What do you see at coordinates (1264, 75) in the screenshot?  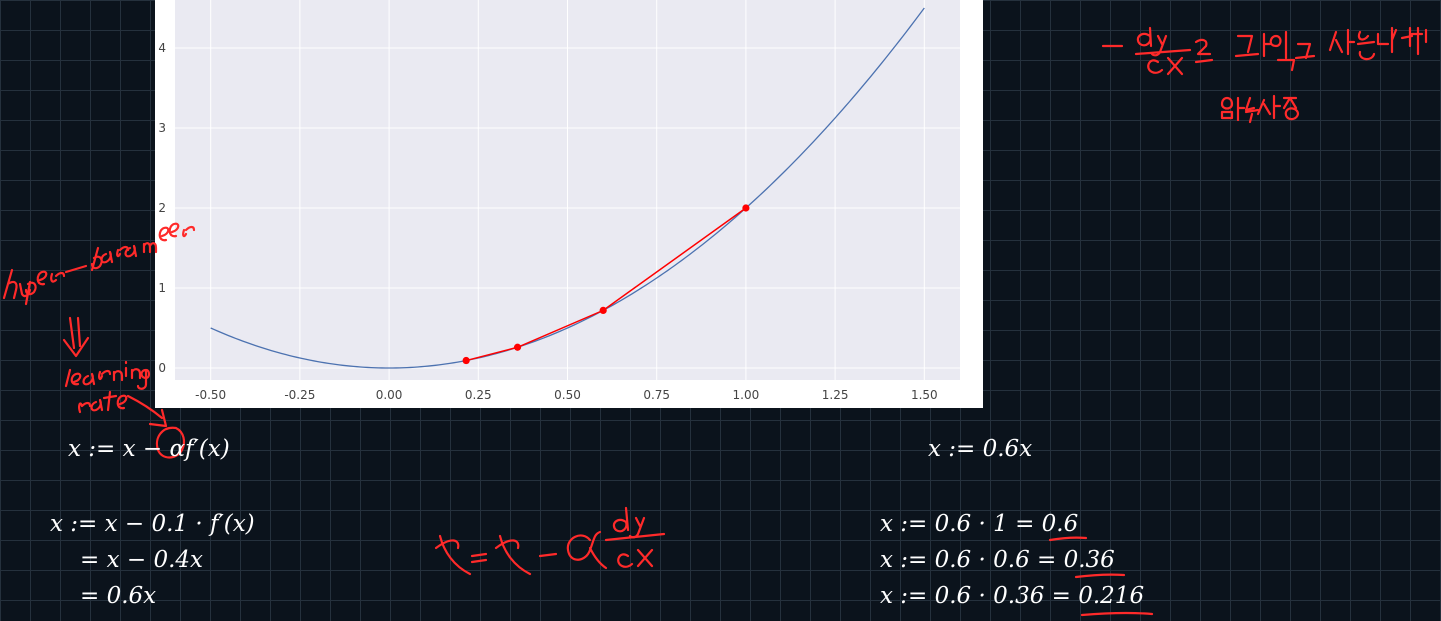 I see `handwriting-note-top-right` at bounding box center [1264, 75].